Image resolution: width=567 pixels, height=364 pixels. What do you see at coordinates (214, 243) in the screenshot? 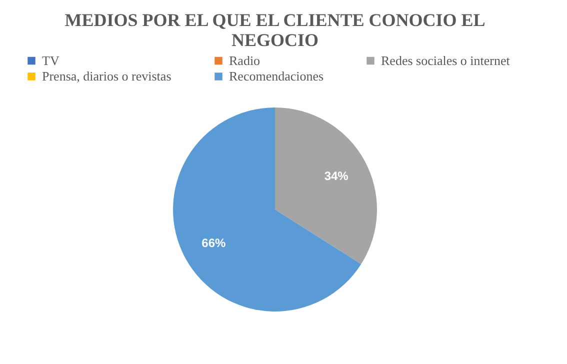
I see `data-label: 66%` at bounding box center [214, 243].